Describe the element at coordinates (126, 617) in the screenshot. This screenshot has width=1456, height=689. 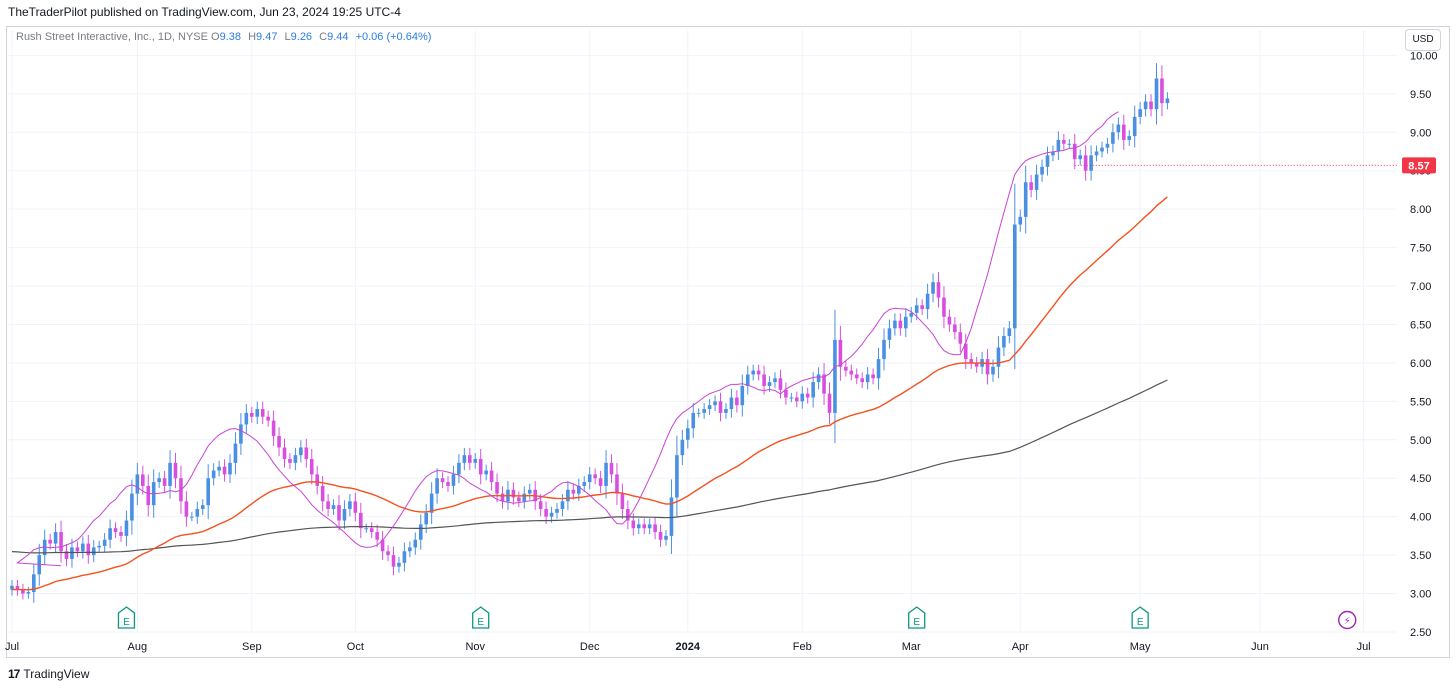
I see `earnings-marker-shape` at that location.